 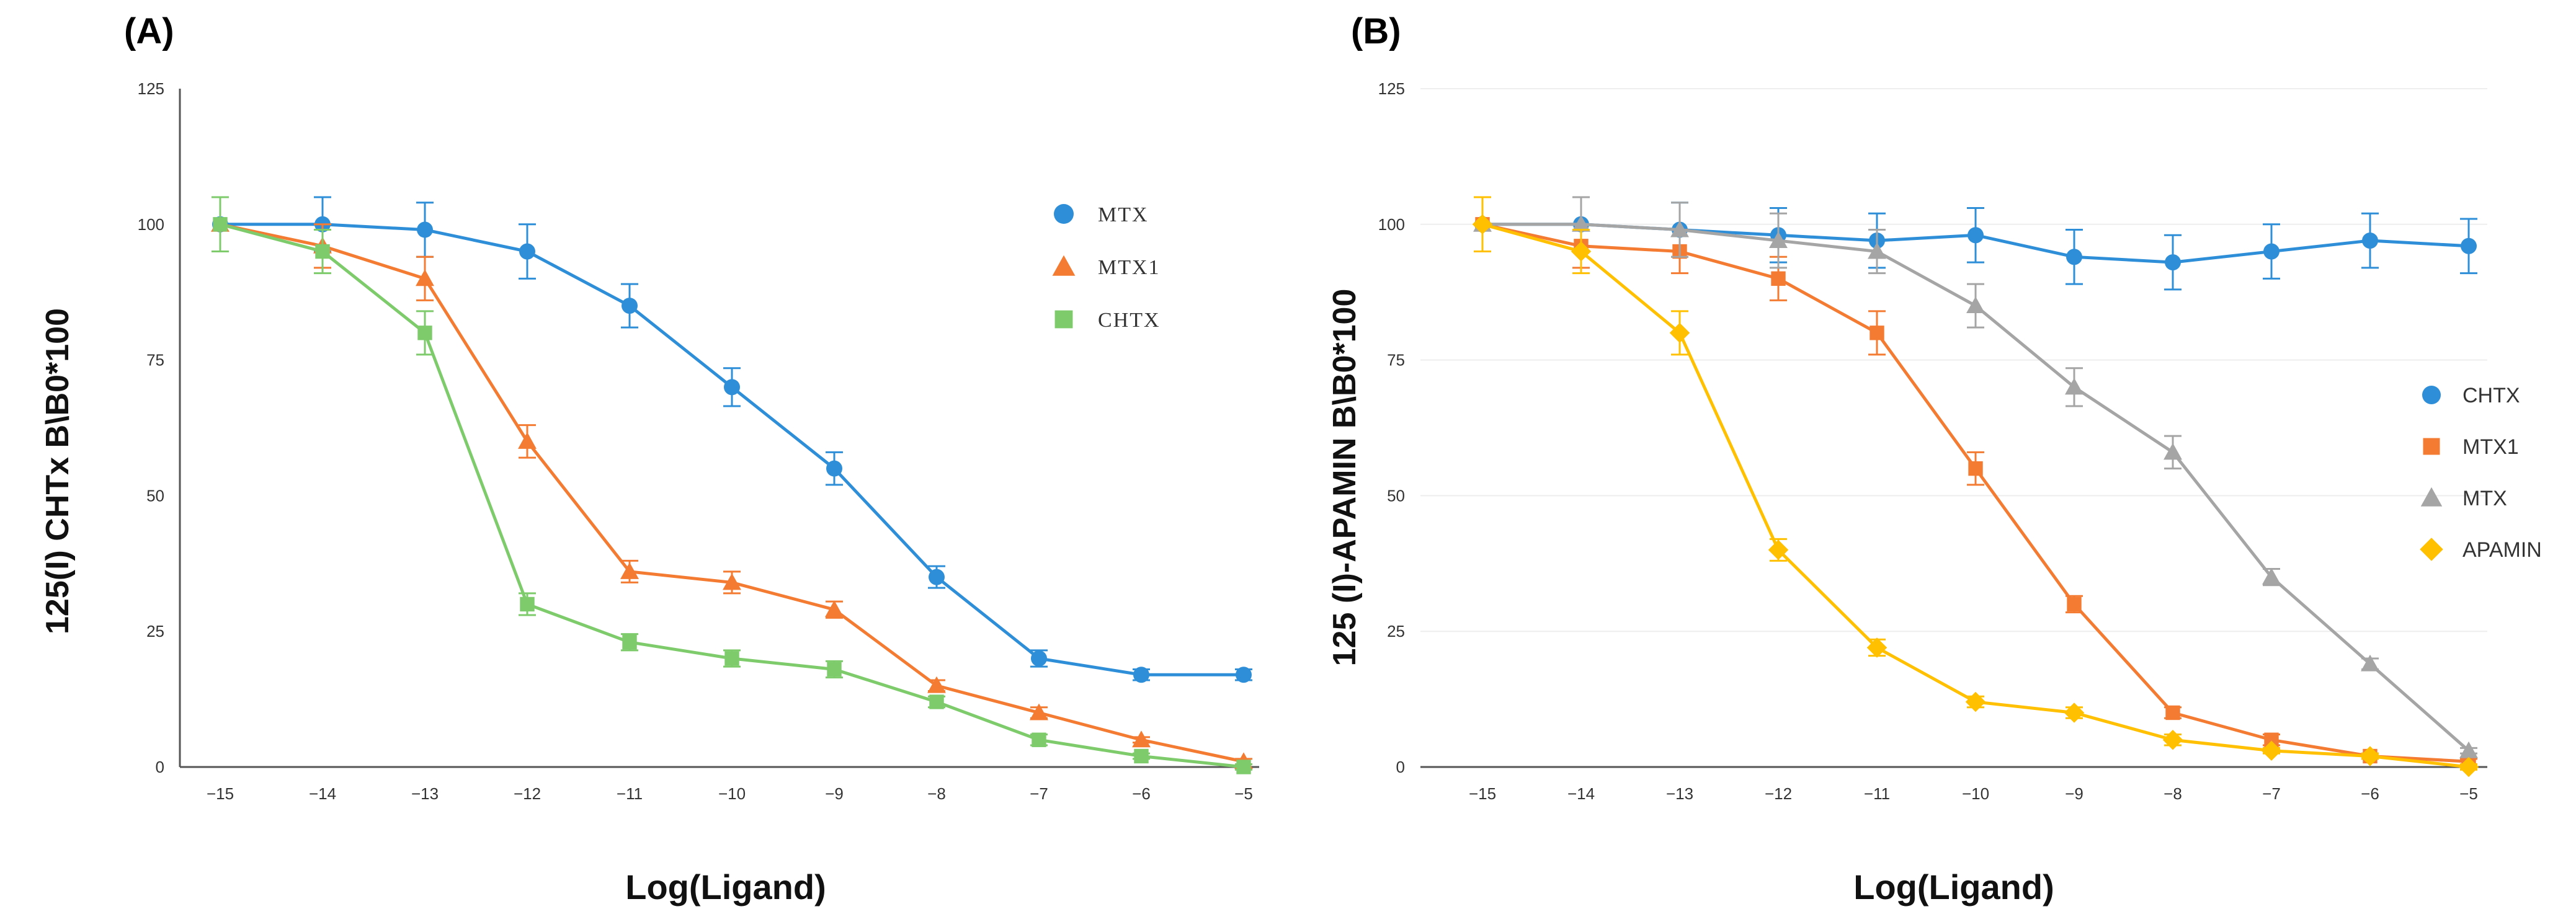 What do you see at coordinates (2490, 447) in the screenshot?
I see `panel-b-legend-label: MTX1` at bounding box center [2490, 447].